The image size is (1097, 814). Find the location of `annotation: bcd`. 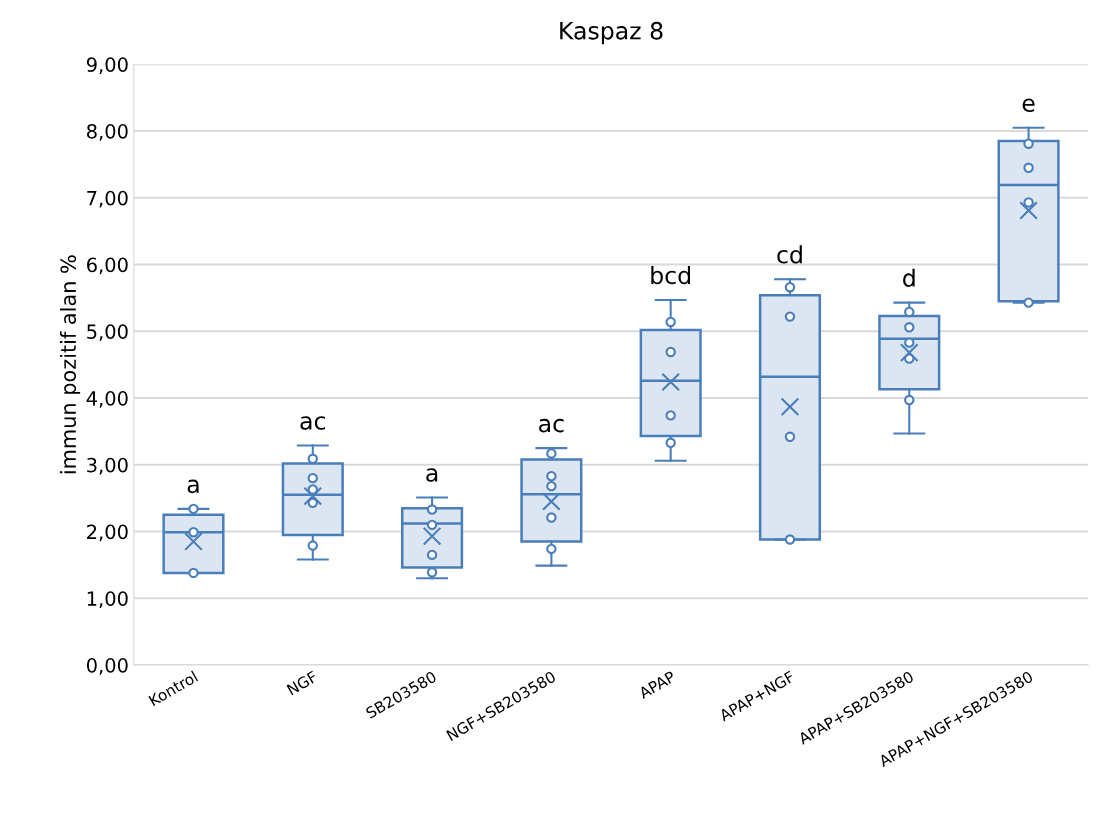

annotation: bcd is located at coordinates (671, 275).